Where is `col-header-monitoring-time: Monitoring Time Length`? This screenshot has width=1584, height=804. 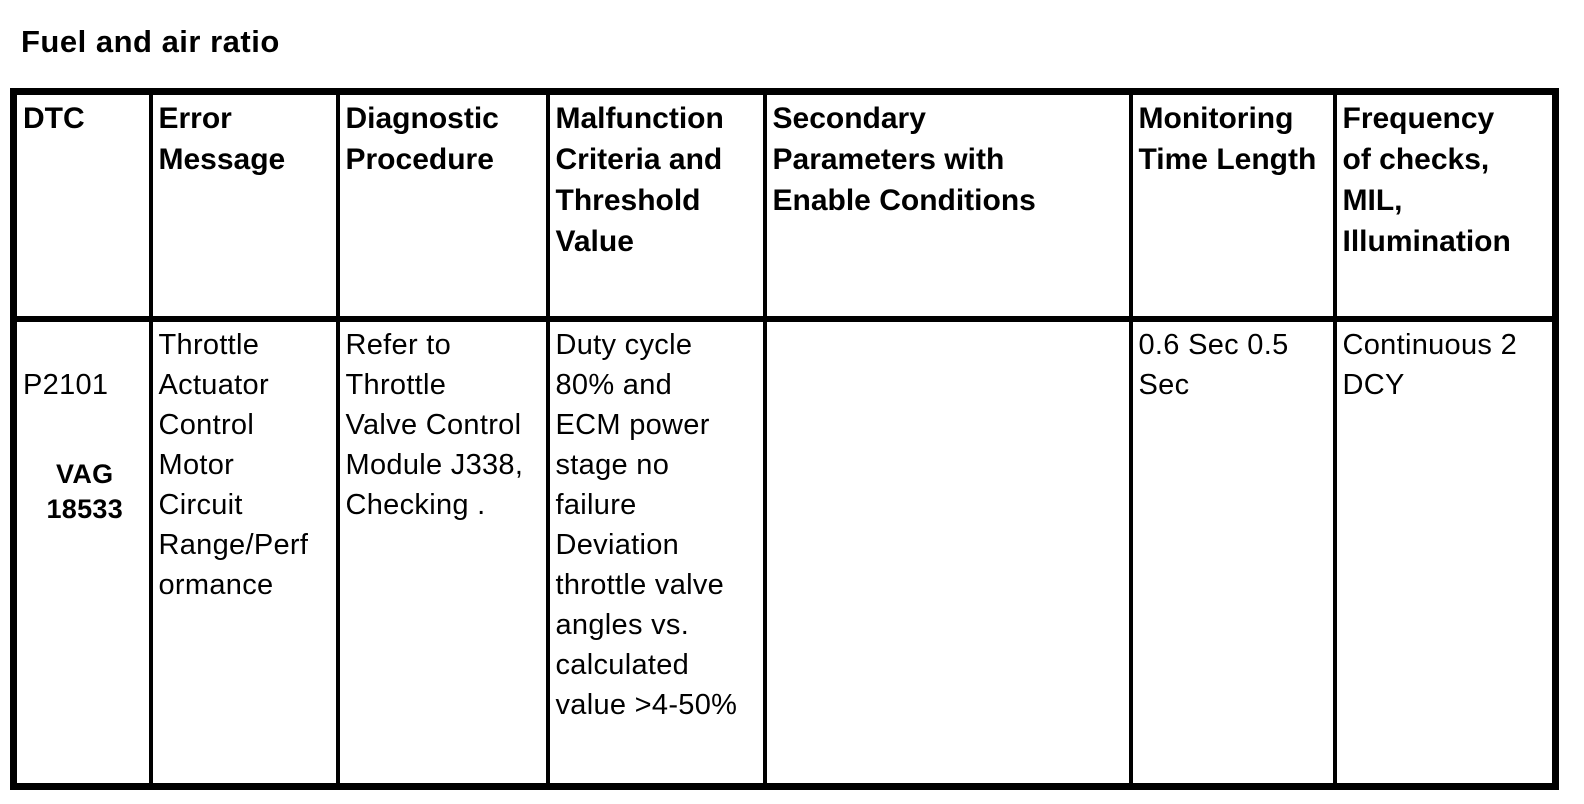
col-header-monitoring-time: Monitoring Time Length is located at coordinates (1232, 205).